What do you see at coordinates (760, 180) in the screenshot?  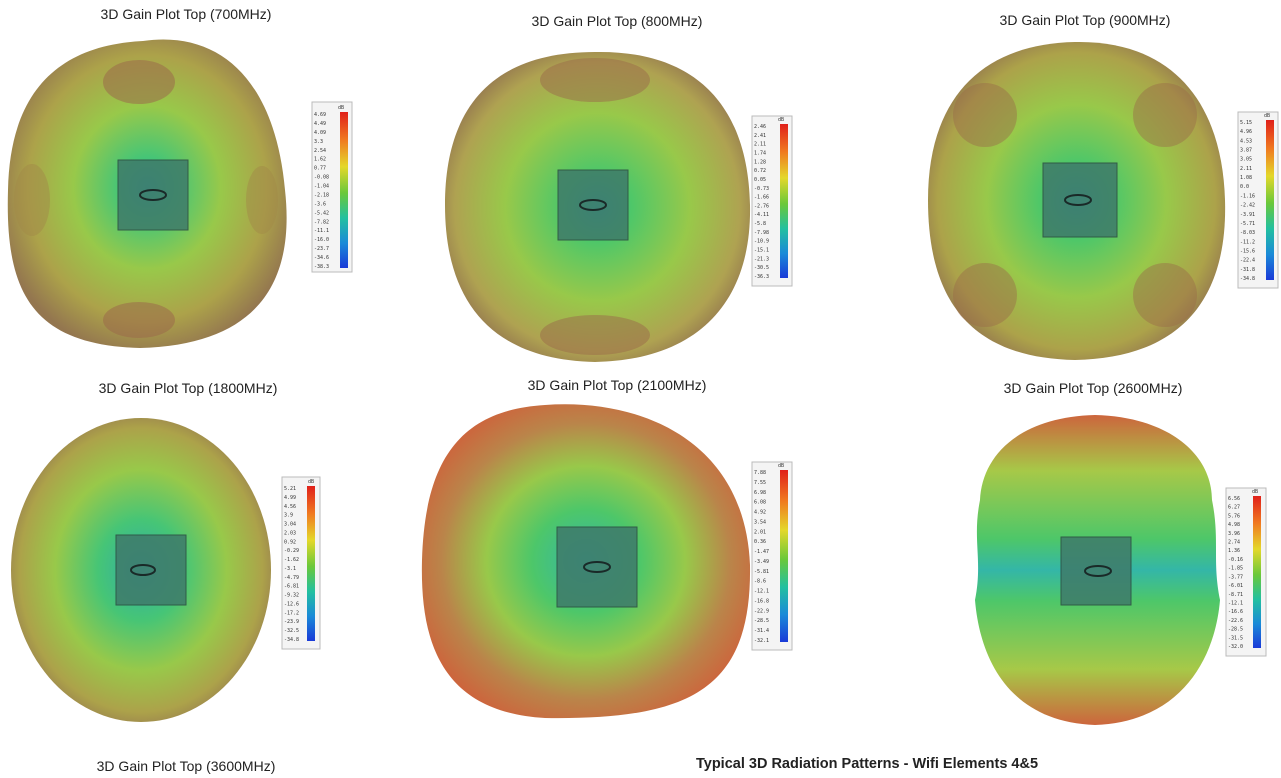 I see `legend-tick-label: 0.05` at bounding box center [760, 180].